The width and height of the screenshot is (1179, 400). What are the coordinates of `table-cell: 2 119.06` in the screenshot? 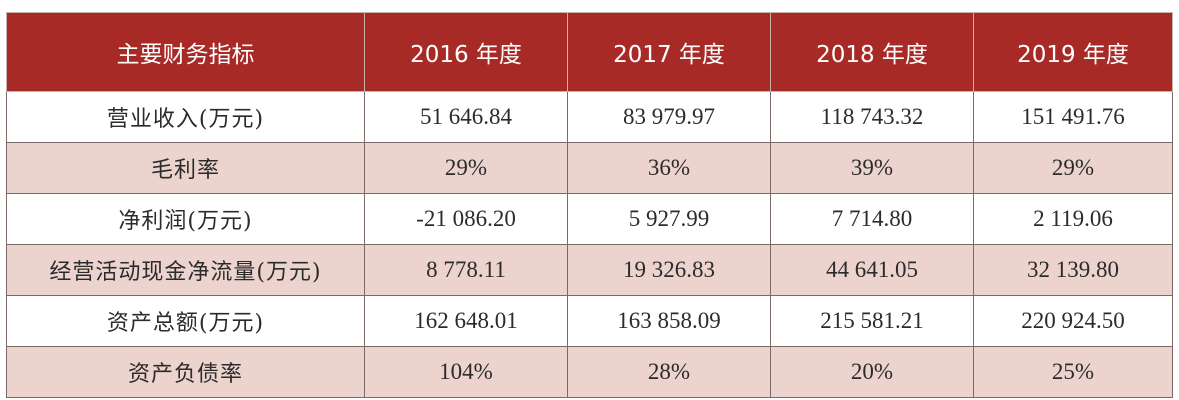 It's located at (1073, 219).